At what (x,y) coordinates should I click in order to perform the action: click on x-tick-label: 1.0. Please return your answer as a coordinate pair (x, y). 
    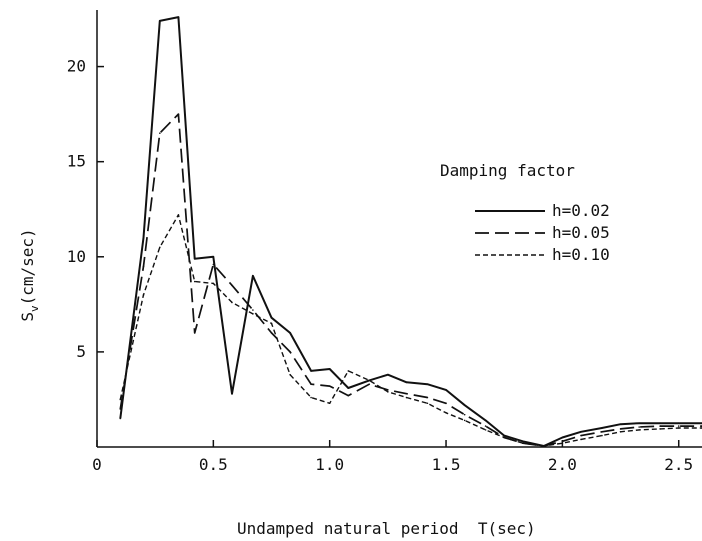
    Looking at the image, I should click on (329, 464).